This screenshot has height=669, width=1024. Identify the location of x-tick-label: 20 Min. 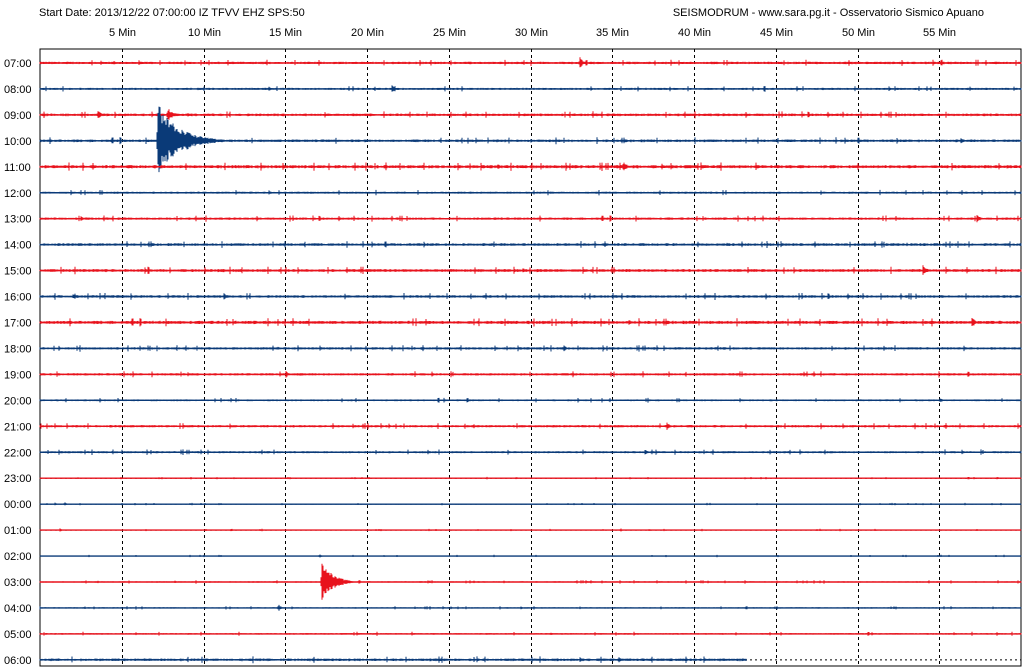
(367, 33).